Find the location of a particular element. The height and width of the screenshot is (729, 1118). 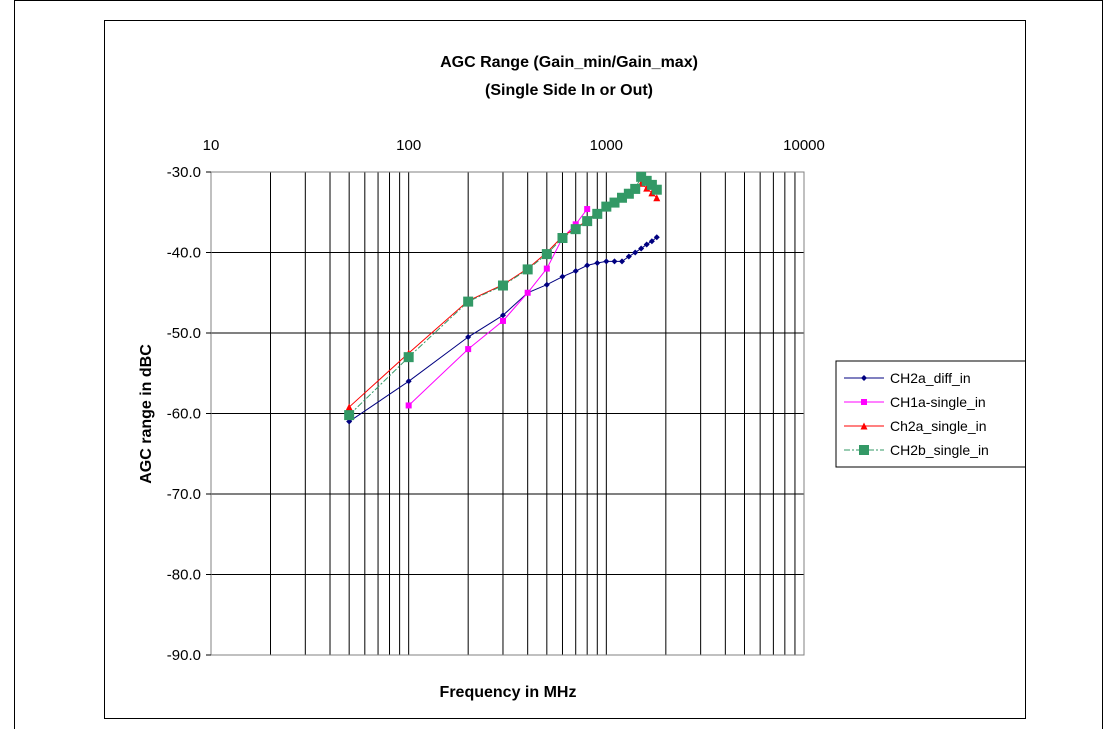

chart-subtitle: (Single Side In or Out) is located at coordinates (569, 90).